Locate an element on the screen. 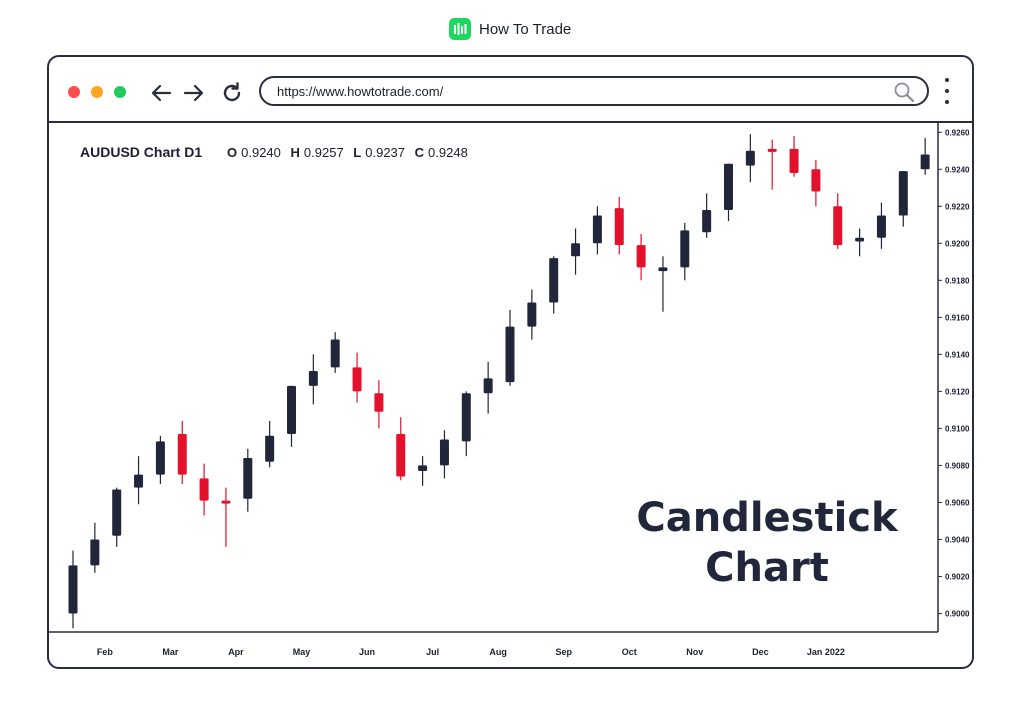 This screenshot has height=719, width=1024. y-tick-label: 0.9120 is located at coordinates (957, 391).